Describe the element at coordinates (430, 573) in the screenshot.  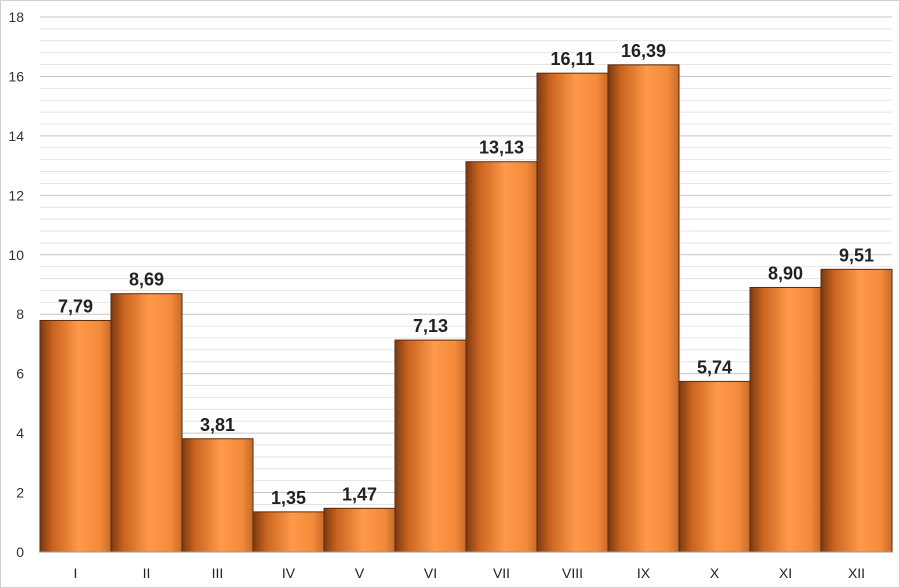
I see `x-tick-label: VI` at that location.